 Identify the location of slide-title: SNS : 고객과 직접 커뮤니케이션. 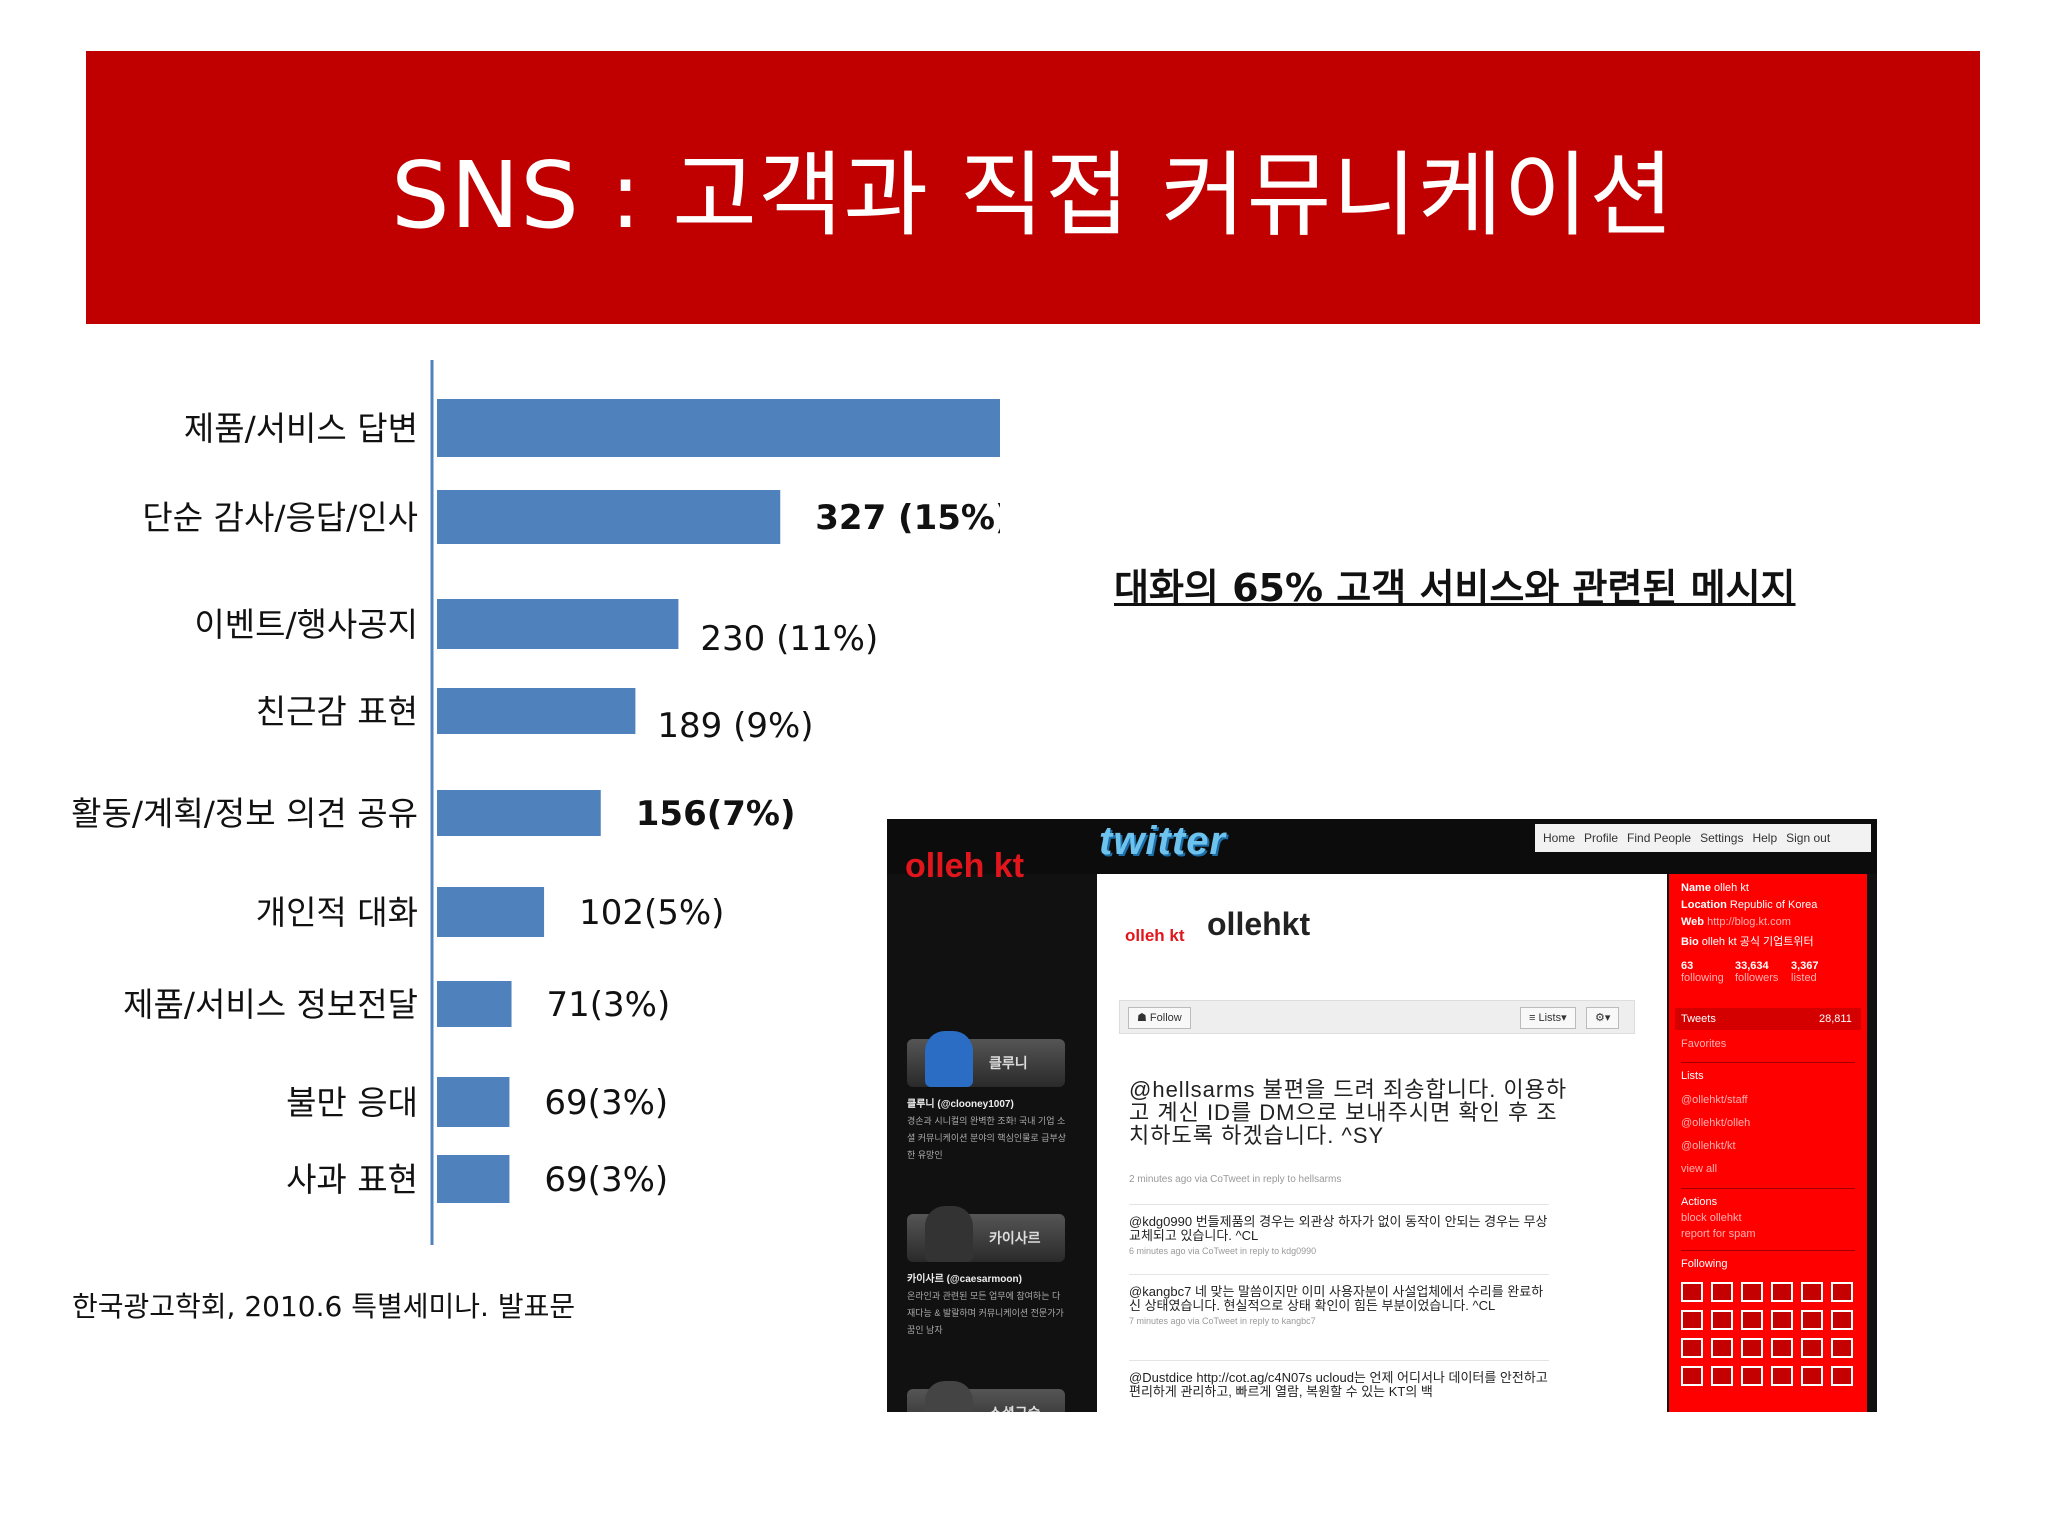
(1033, 195).